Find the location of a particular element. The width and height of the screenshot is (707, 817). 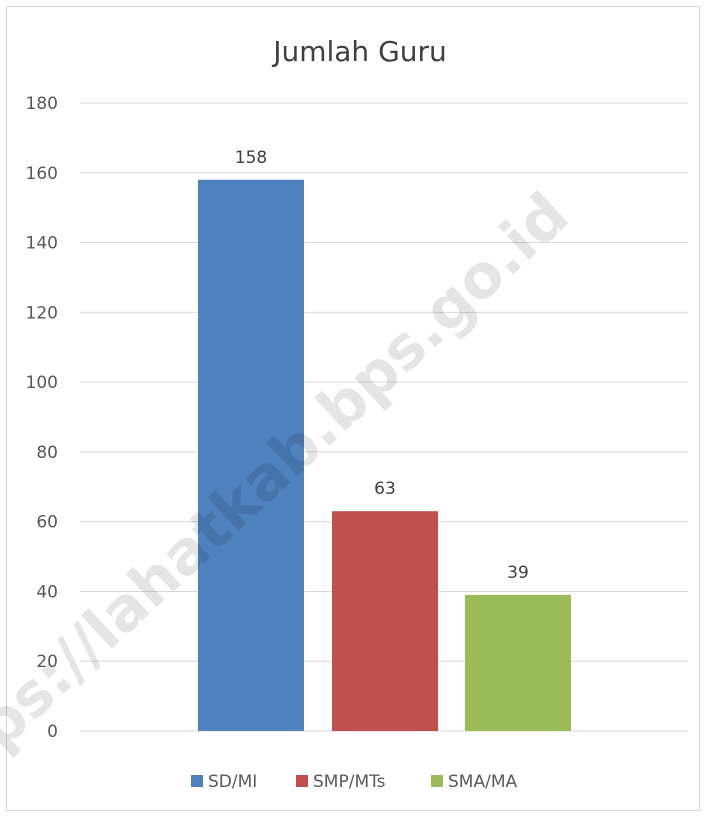

y-tick-label: 80 is located at coordinates (47, 453).